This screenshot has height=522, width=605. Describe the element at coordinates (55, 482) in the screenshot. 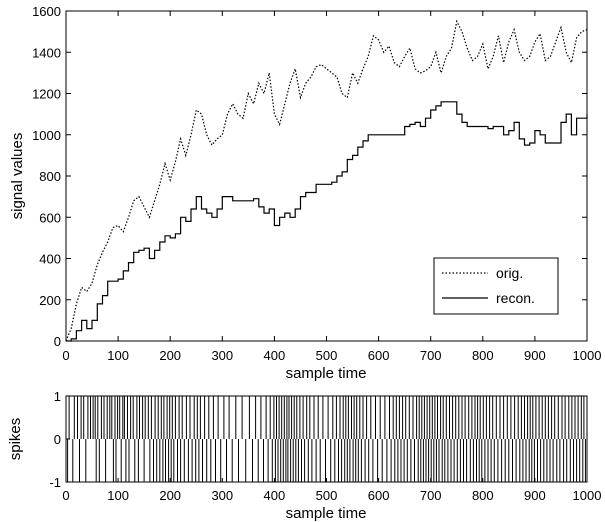

I see `y-tick-label: -1` at that location.